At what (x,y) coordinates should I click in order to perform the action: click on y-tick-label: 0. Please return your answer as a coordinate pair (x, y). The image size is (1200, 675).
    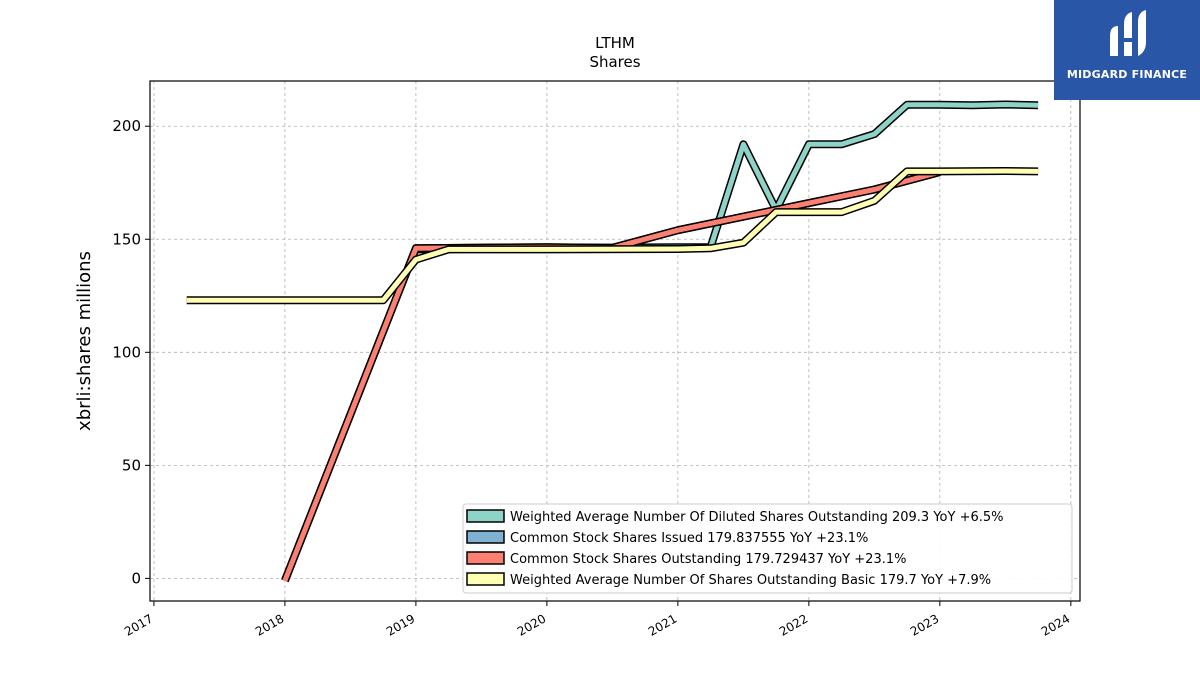
    Looking at the image, I should click on (136, 578).